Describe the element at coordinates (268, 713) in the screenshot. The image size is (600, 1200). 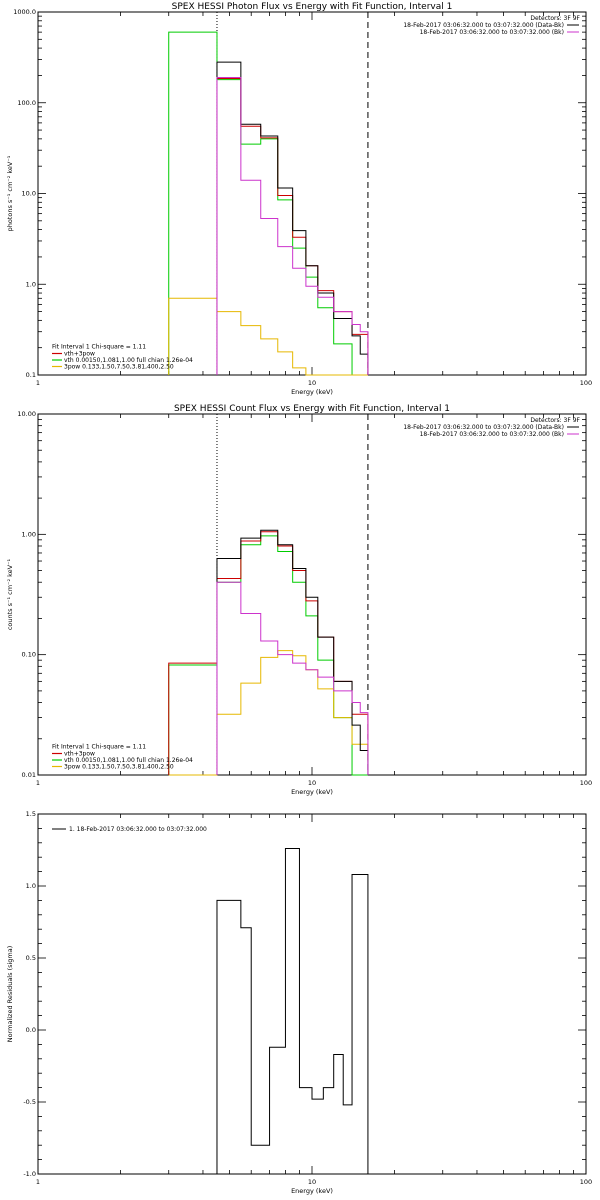
I see `count-series-1-step-line` at that location.